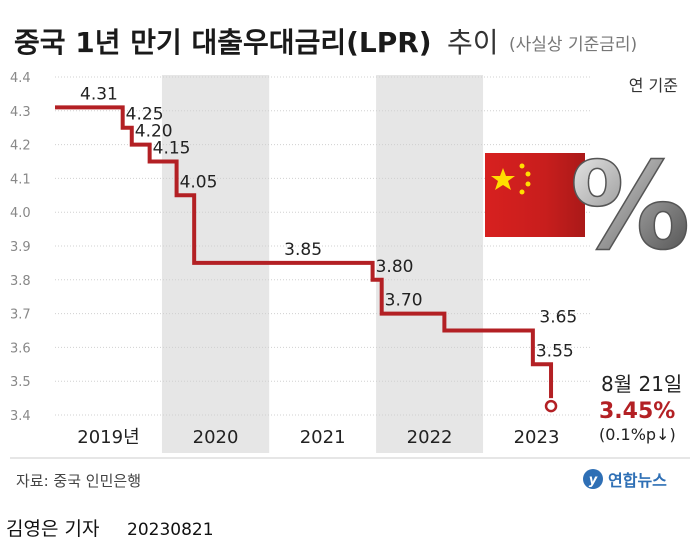 This screenshot has height=548, width=700. Describe the element at coordinates (558, 318) in the screenshot. I see `data-label: 3.65` at that location.